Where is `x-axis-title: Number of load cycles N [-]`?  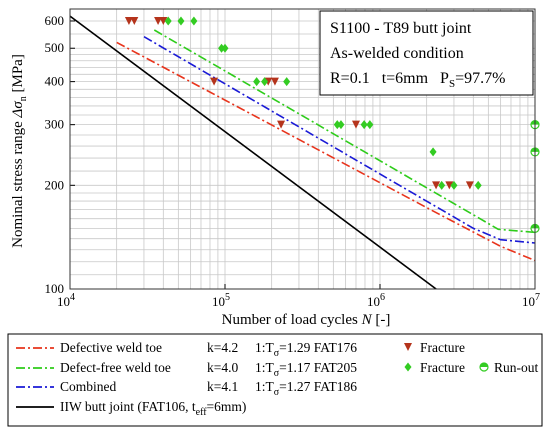 x-axis-title: Number of load cycles N [-] is located at coordinates (306, 320).